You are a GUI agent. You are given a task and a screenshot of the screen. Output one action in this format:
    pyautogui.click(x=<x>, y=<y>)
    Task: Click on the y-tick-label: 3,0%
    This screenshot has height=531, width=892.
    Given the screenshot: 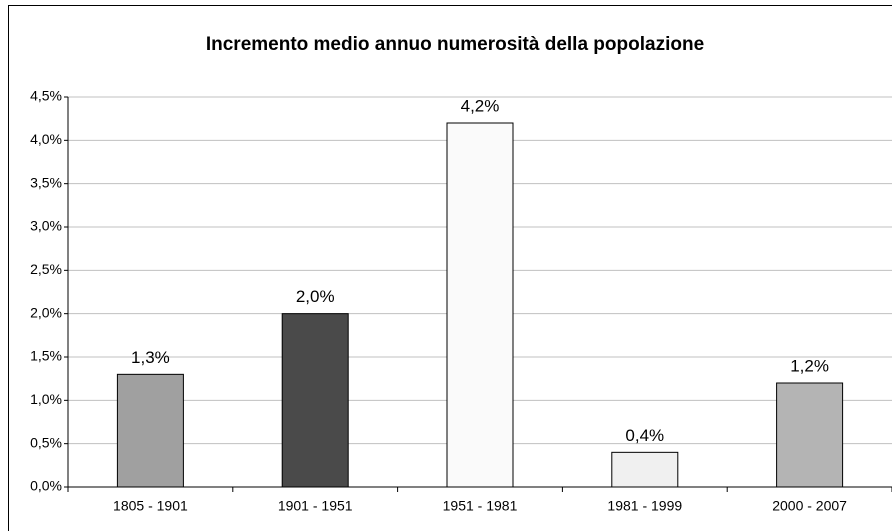 What is the action you would take?
    pyautogui.click(x=46, y=226)
    